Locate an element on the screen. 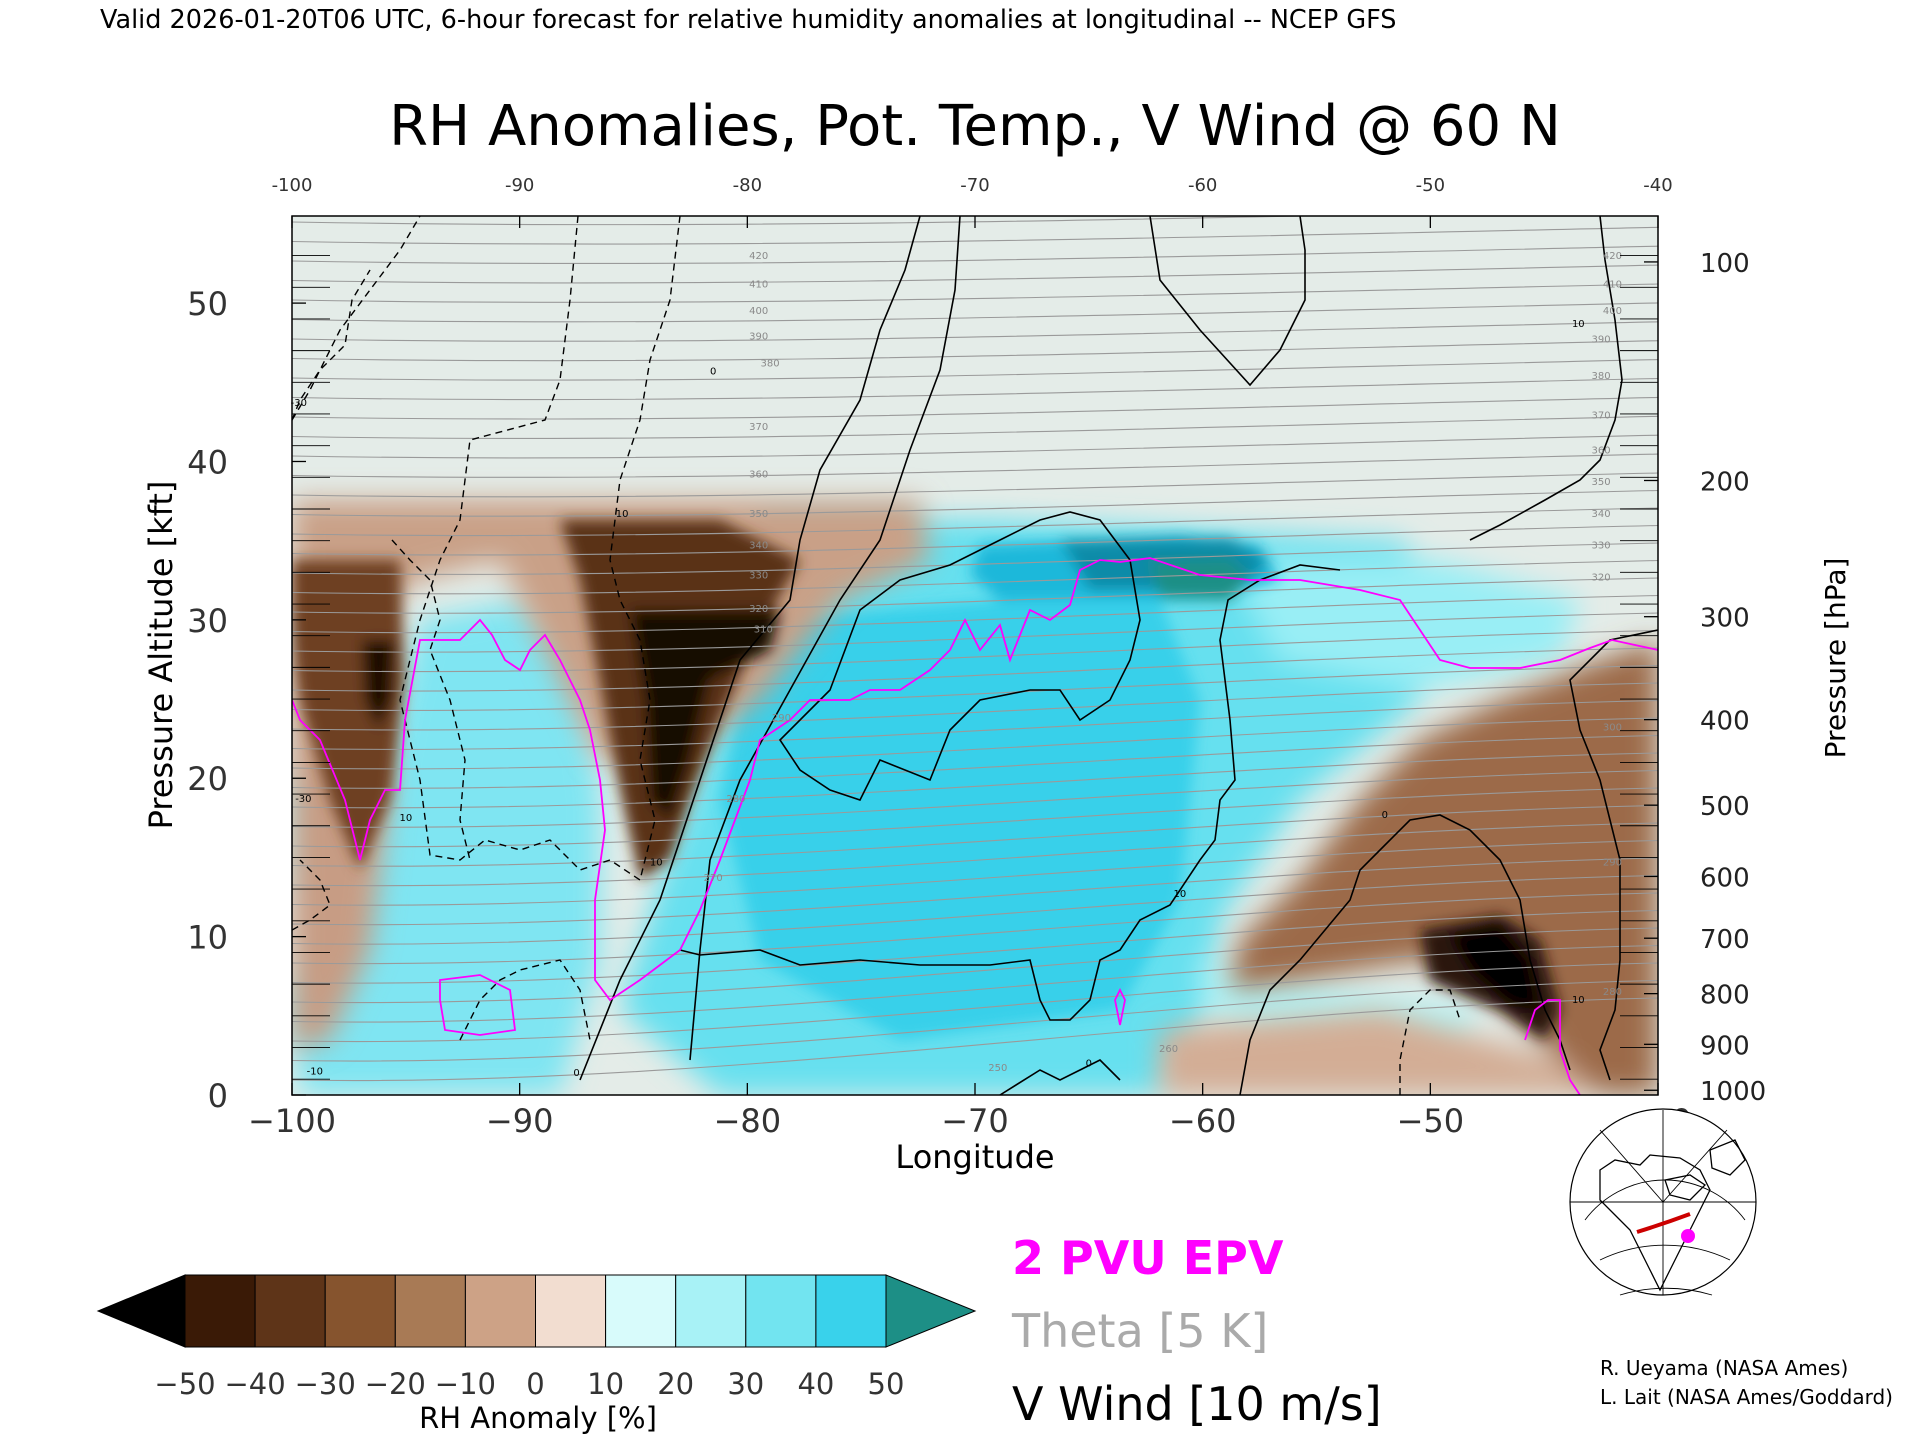  rh-moist-west is located at coordinates (446, 847).